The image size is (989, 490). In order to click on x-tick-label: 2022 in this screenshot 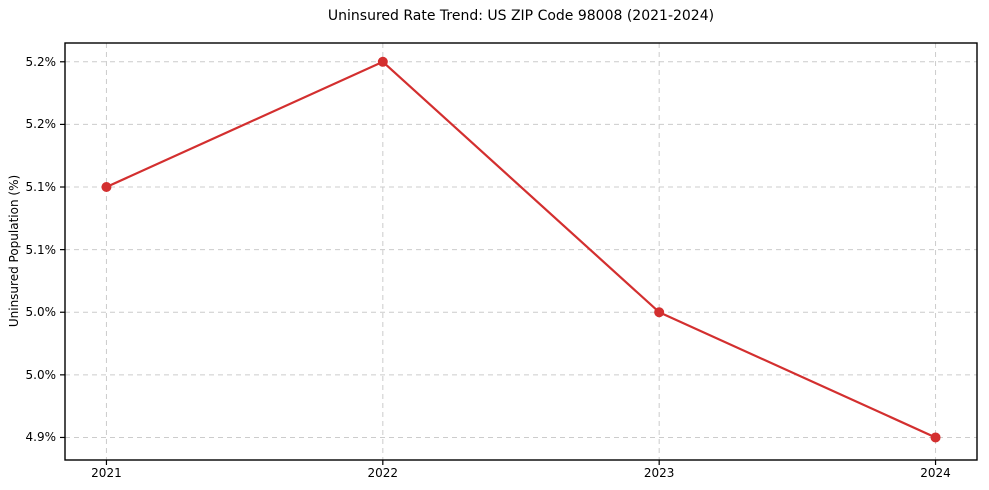, I will do `click(383, 473)`.